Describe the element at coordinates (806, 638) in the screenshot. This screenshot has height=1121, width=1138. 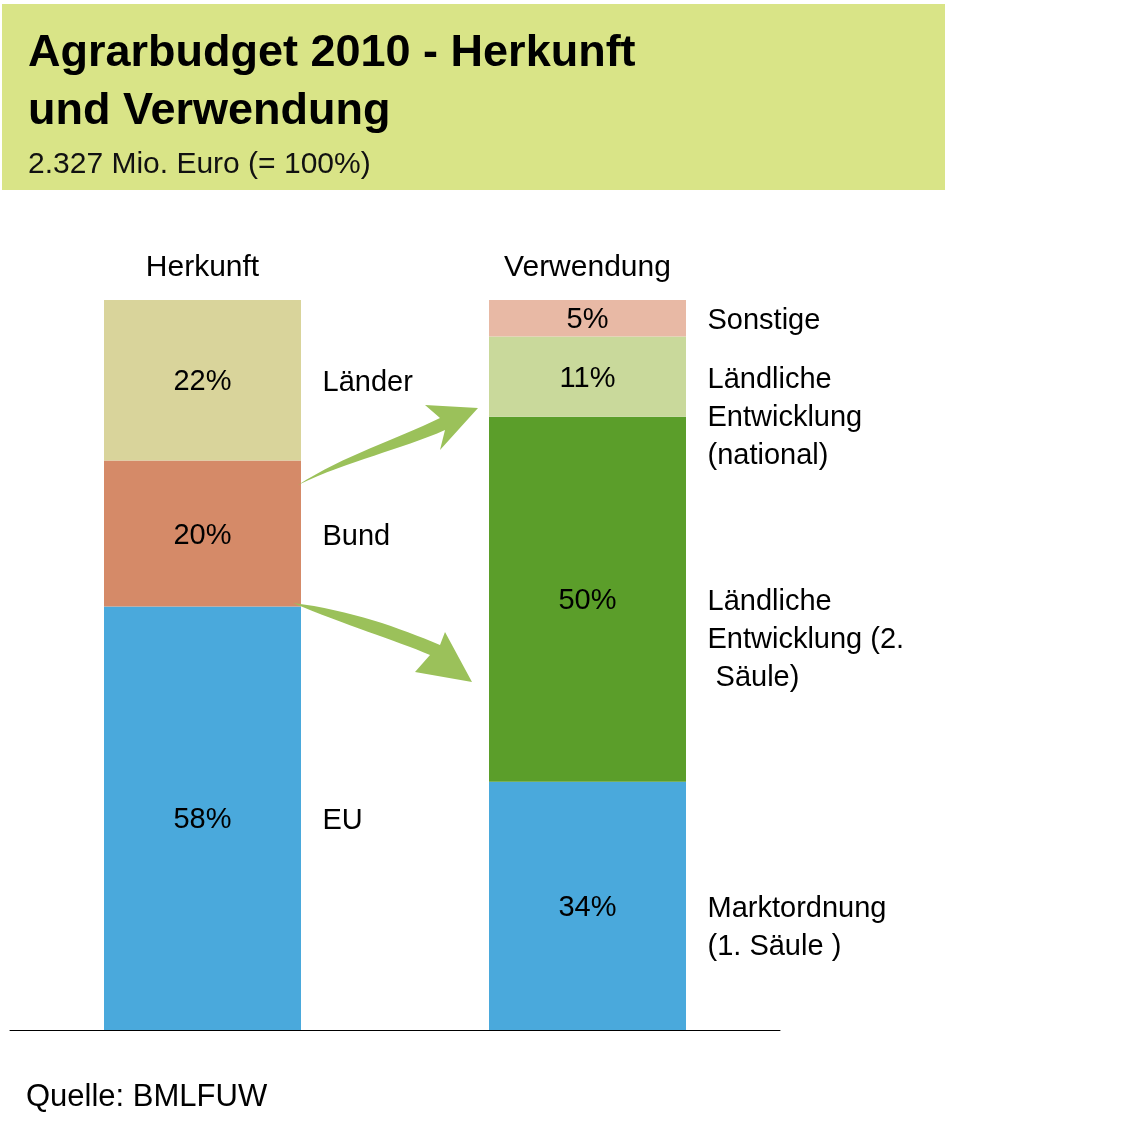
I see `series-label: Ländliche Entwicklung (2. Säule)` at that location.